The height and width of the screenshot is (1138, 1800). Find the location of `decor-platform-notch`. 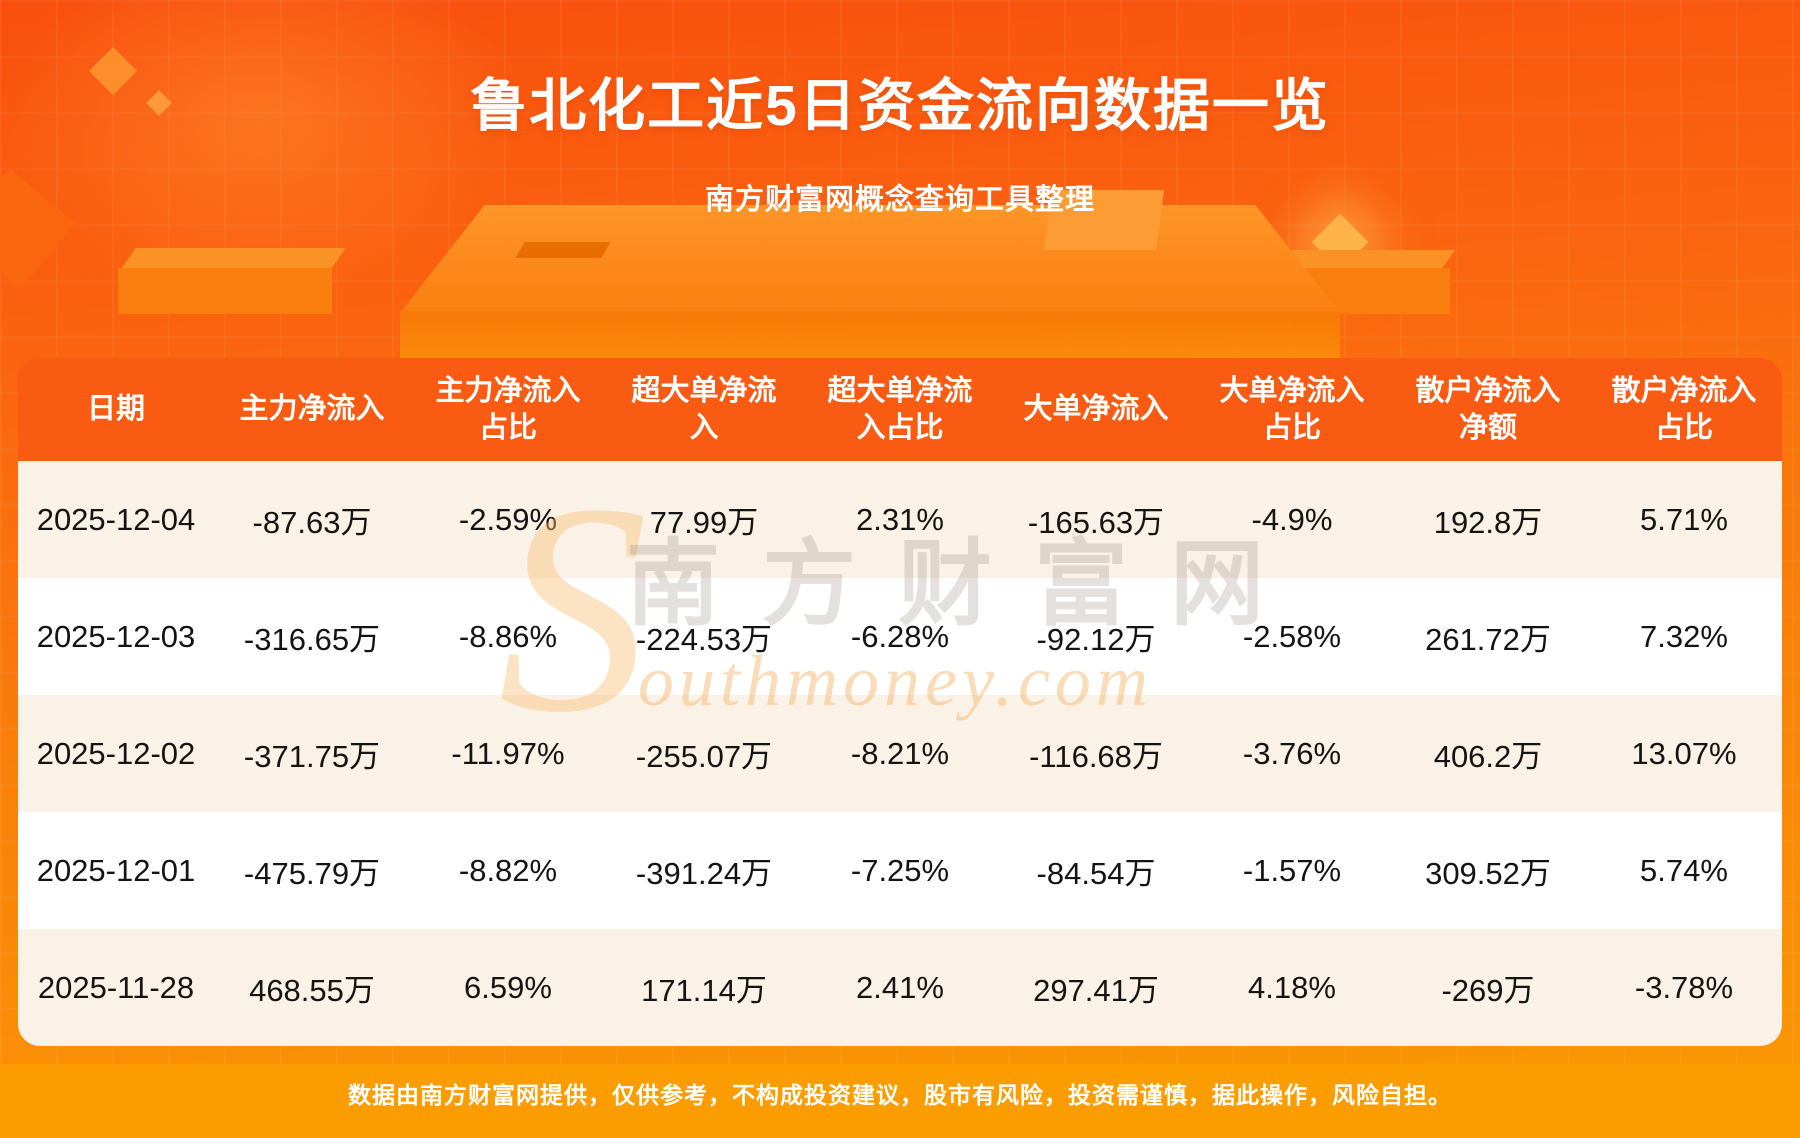

decor-platform-notch is located at coordinates (563, 250).